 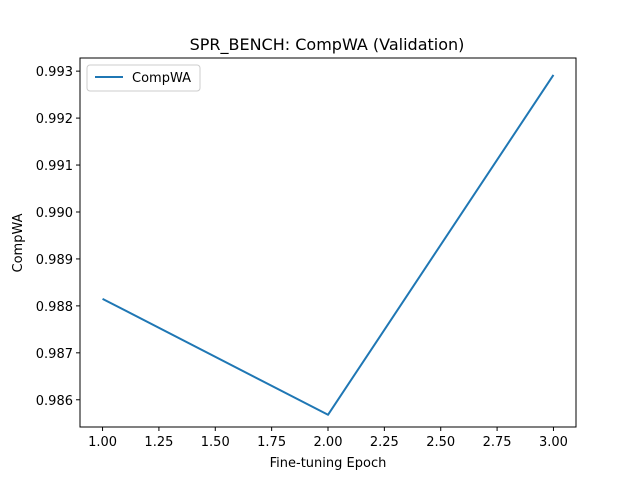 I want to click on chart-title: SPR_BENCH: CompWA (Validation), so click(x=327, y=45).